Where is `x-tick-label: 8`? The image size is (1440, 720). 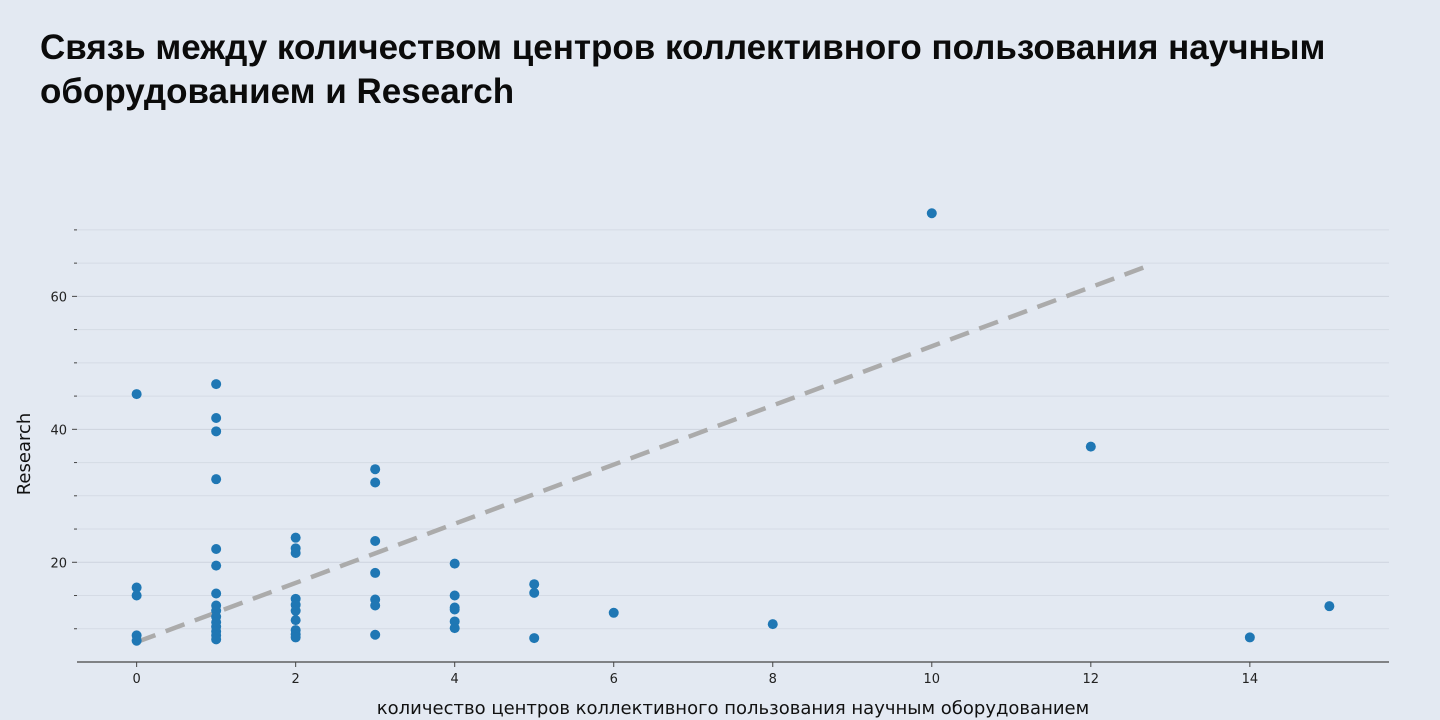 x-tick-label: 8 is located at coordinates (773, 679).